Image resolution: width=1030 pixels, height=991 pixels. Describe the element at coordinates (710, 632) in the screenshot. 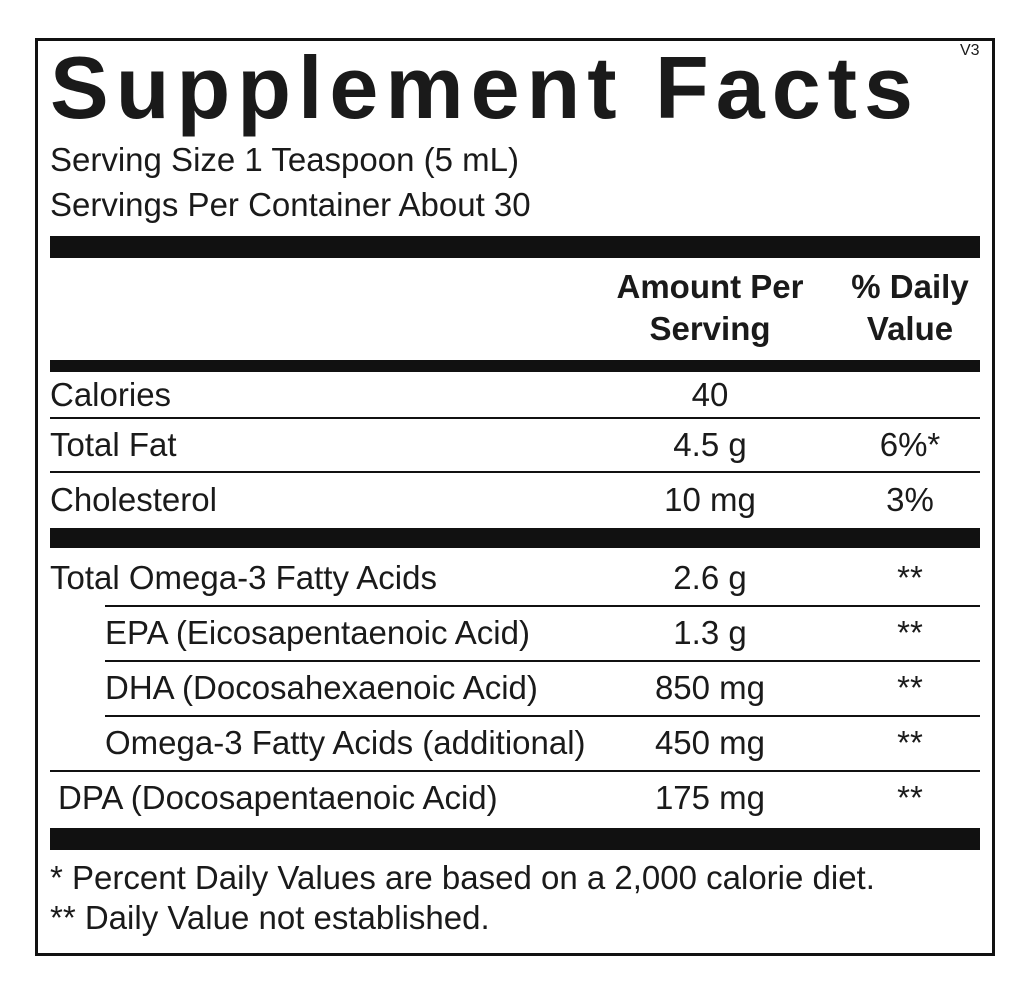

I see `amount: 1.3 g` at that location.